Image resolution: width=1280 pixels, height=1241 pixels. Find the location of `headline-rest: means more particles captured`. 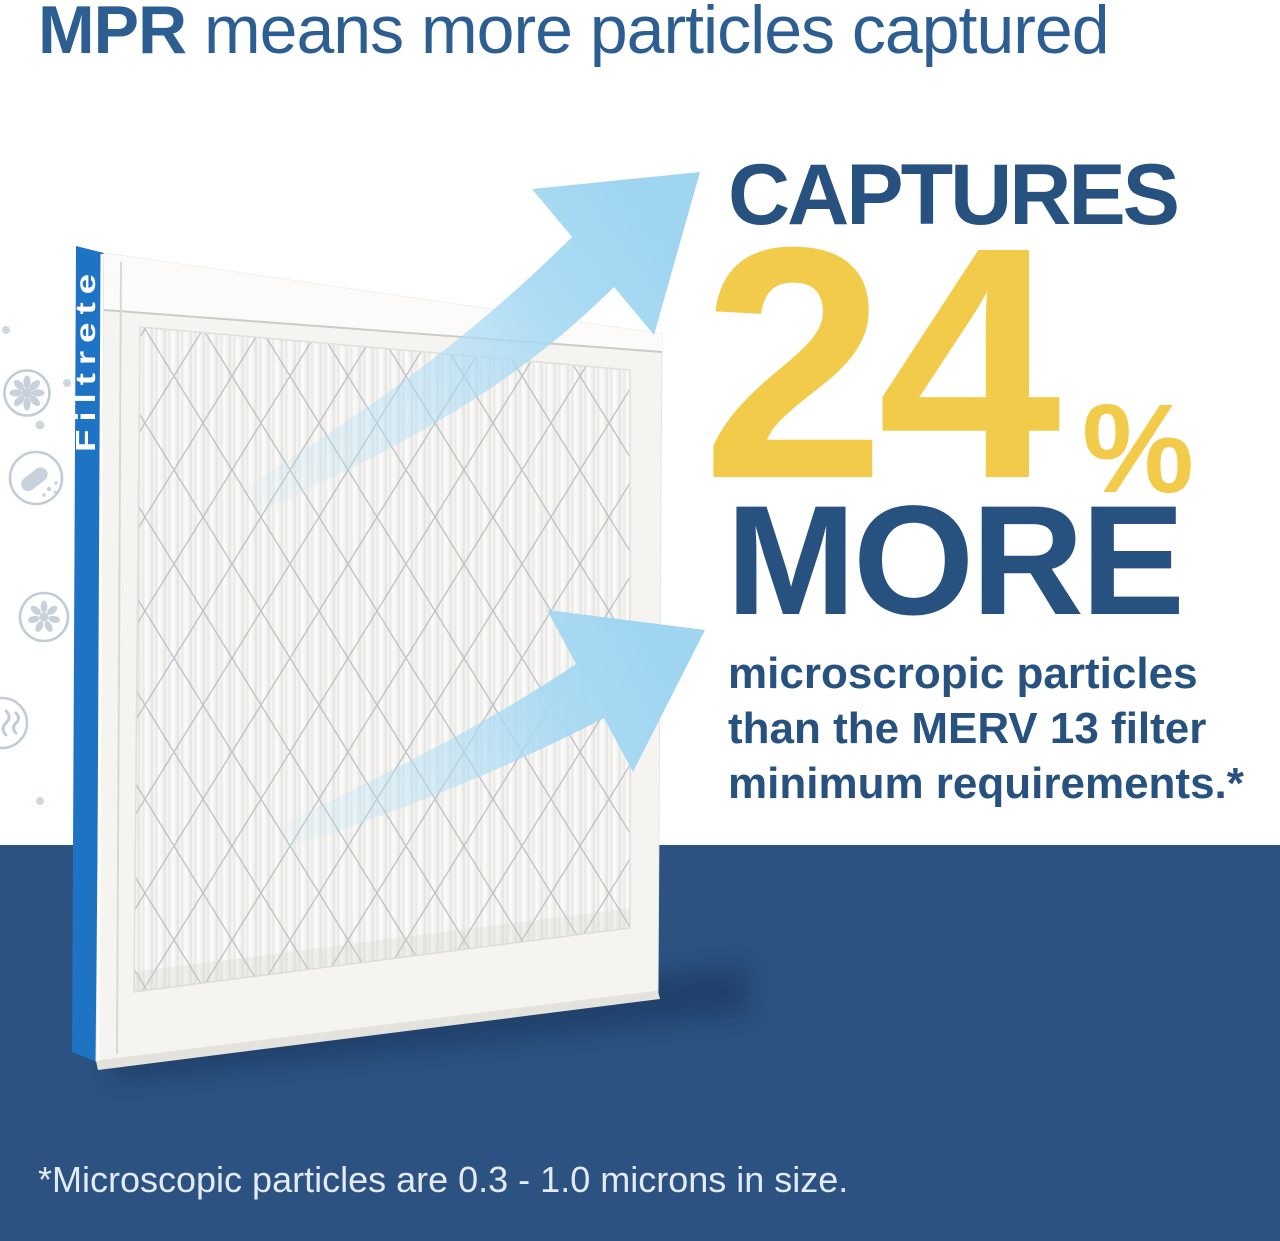

headline-rest: means more particles captured is located at coordinates (648, 34).